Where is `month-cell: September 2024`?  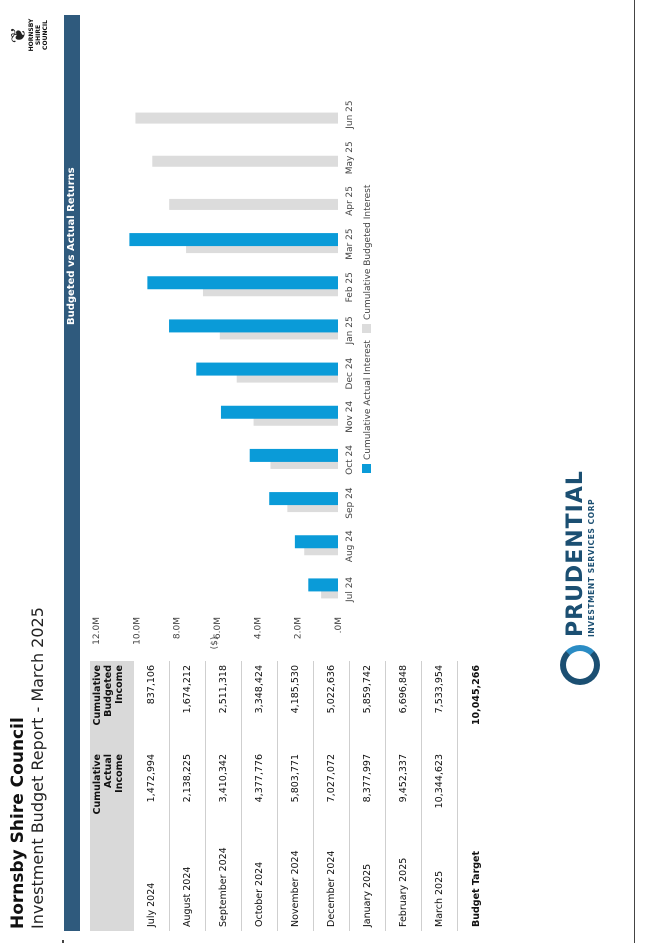
month-cell: September 2024 is located at coordinates (223, 887).